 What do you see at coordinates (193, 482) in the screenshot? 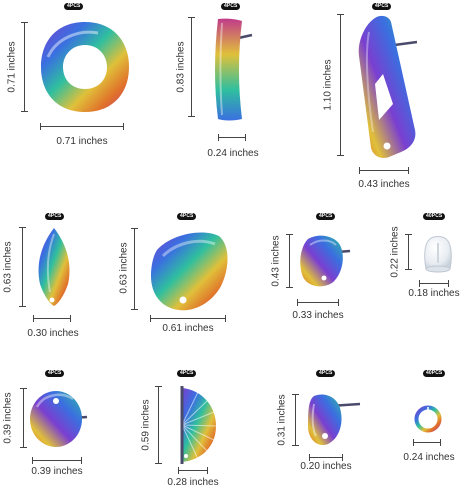
I see `width-label: 0.28 inches` at bounding box center [193, 482].